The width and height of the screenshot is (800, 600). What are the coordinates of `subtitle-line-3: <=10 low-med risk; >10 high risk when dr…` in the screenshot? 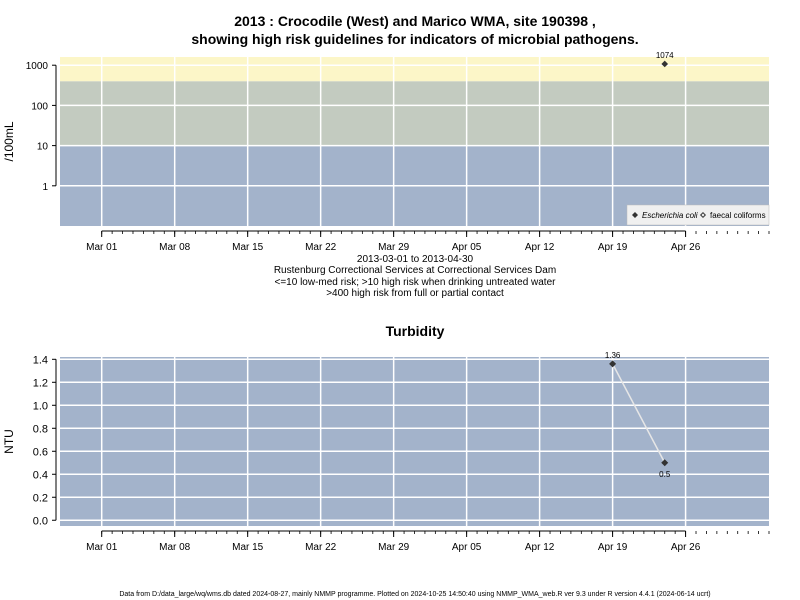 It's located at (416, 282).